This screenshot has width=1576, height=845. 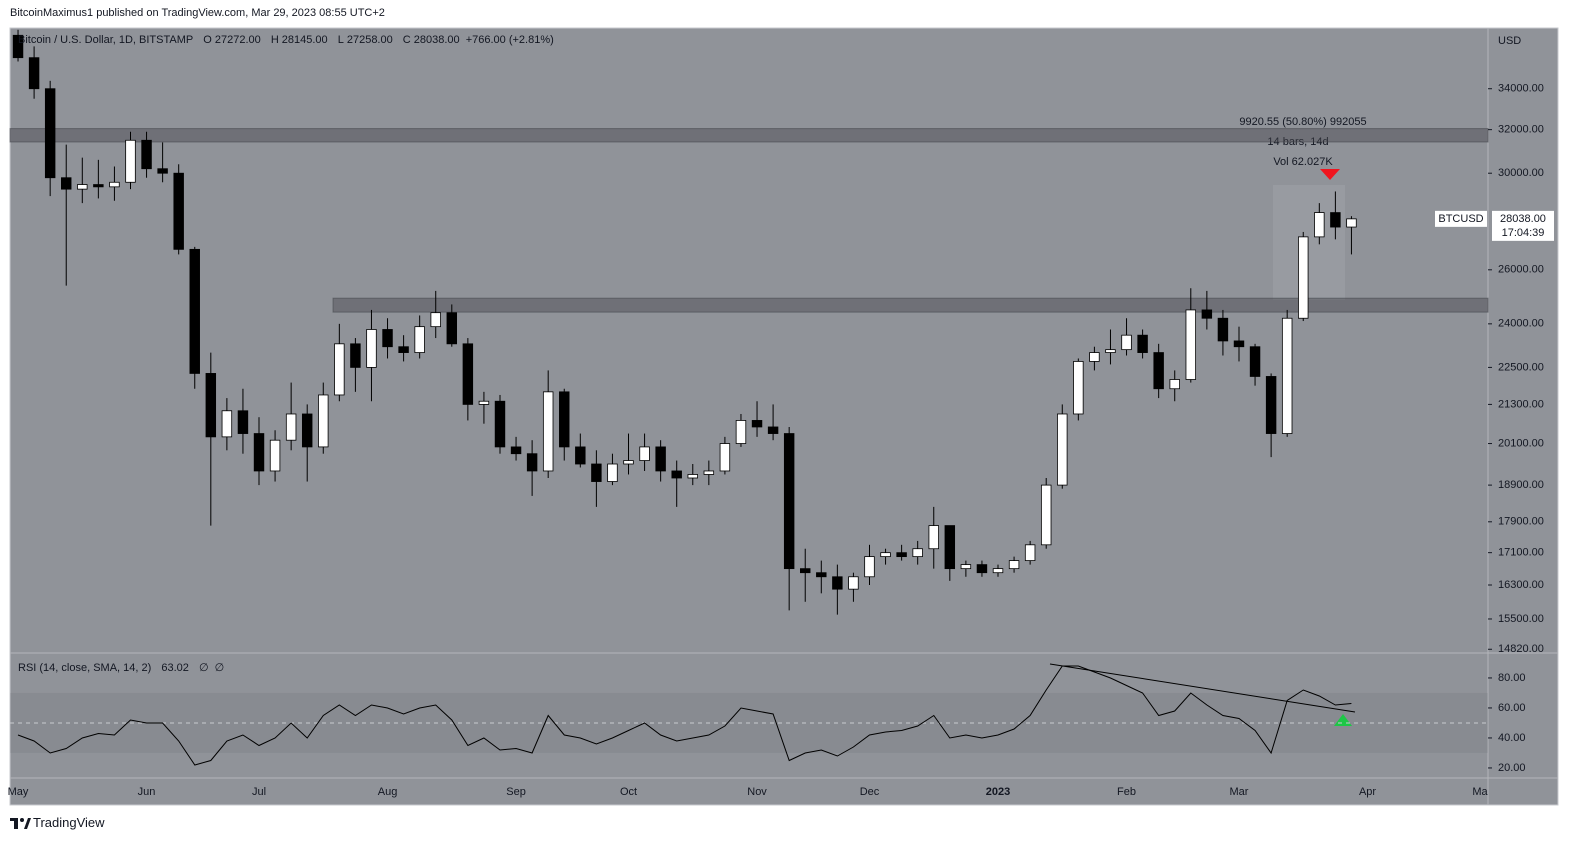 I want to click on rsi-value: 63.02, so click(x=175, y=668).